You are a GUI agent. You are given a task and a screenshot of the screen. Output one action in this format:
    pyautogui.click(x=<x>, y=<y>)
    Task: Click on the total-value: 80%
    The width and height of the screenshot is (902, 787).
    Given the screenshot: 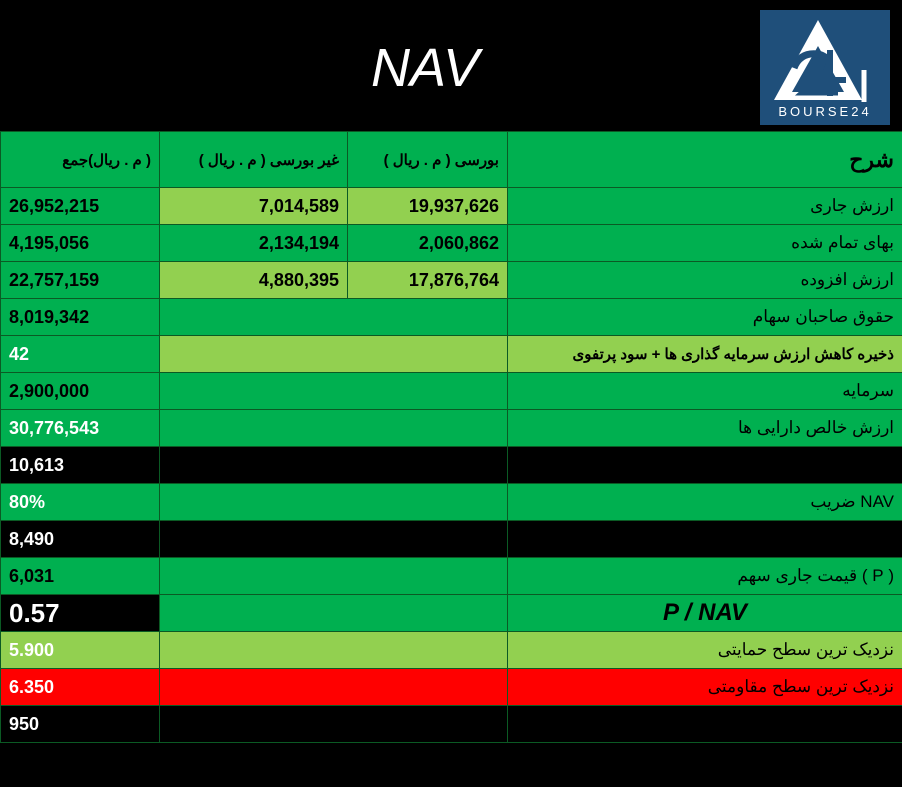 What is the action you would take?
    pyautogui.click(x=80, y=502)
    